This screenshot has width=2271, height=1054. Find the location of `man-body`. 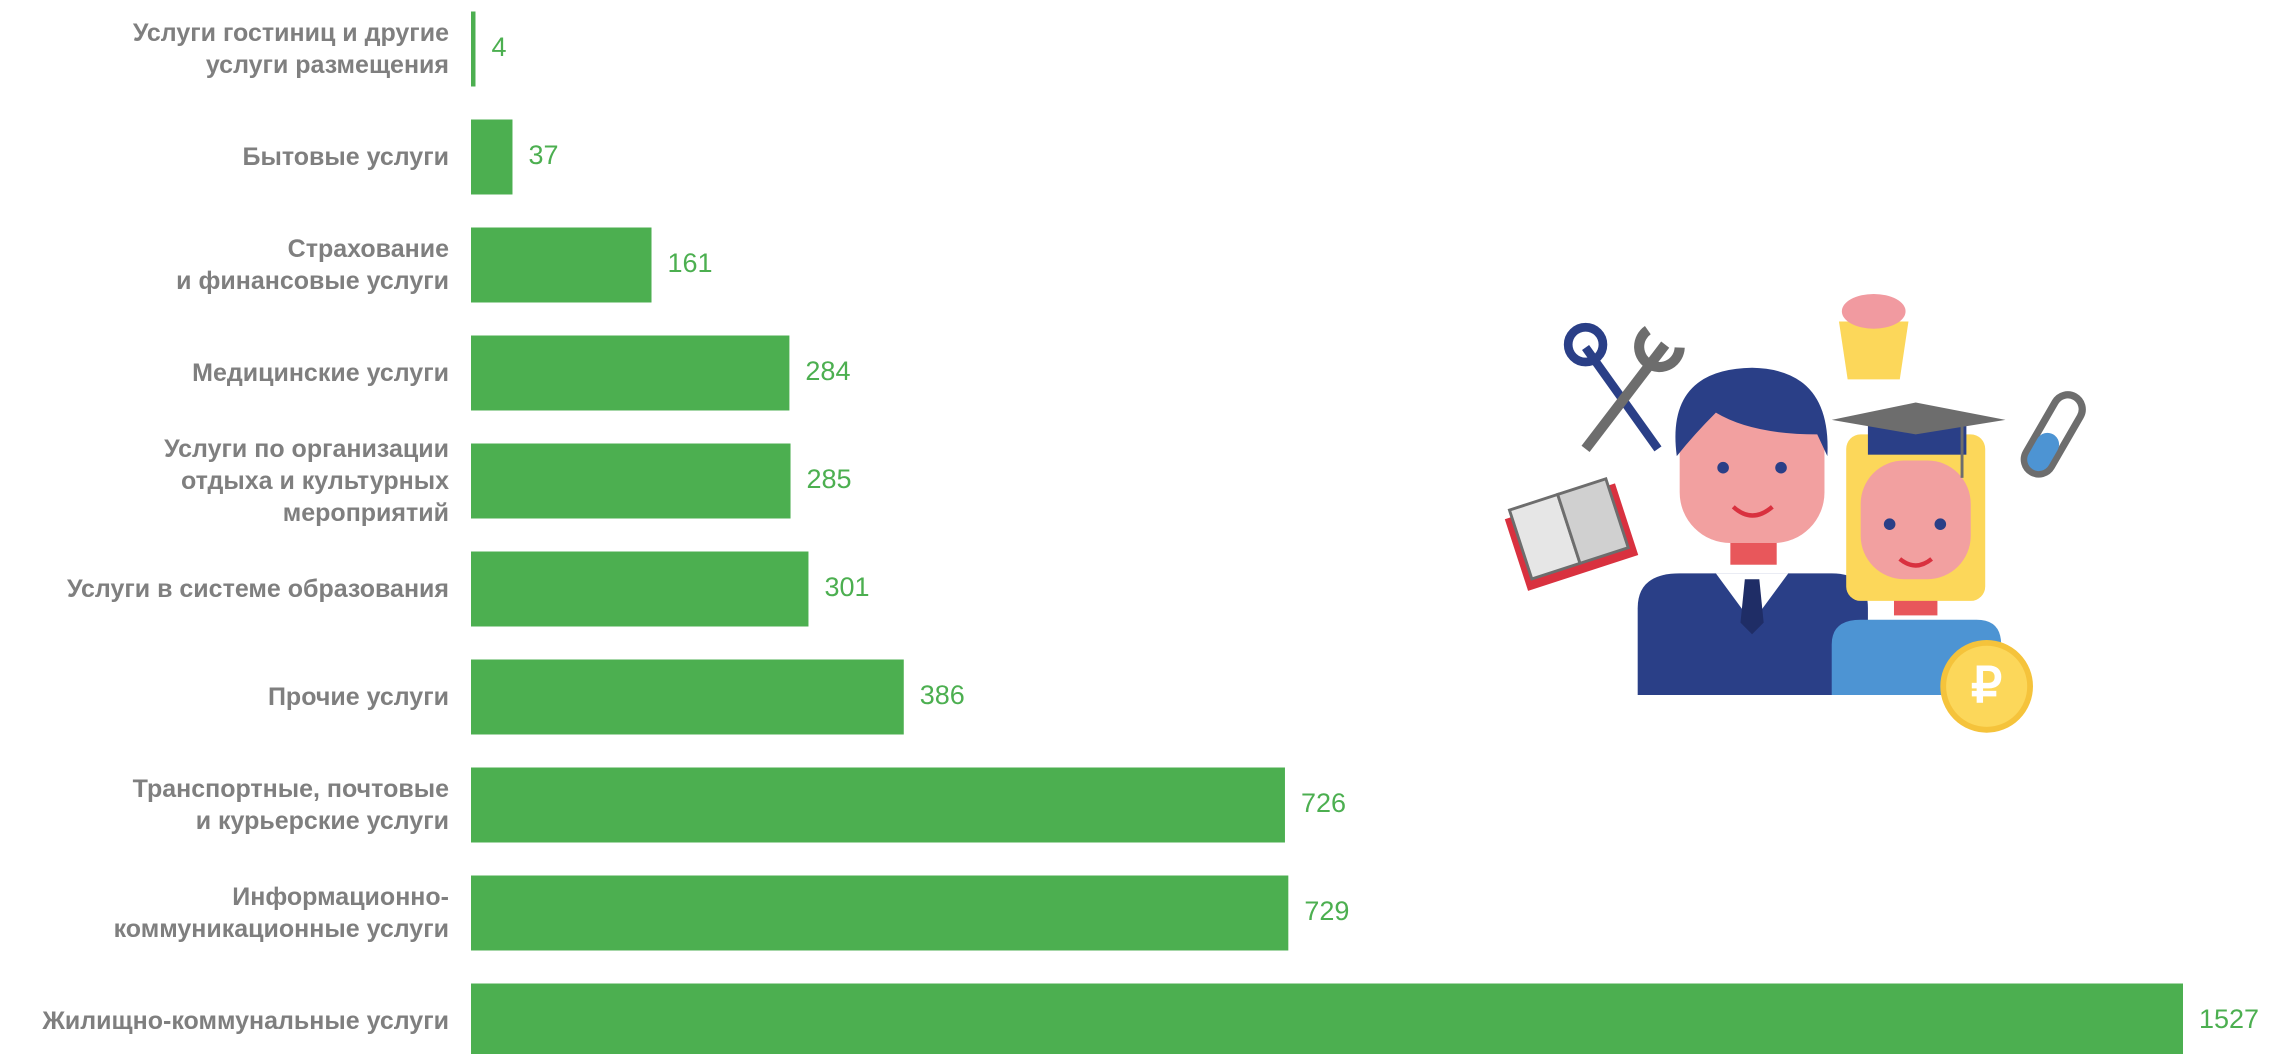

man-body is located at coordinates (1752, 634).